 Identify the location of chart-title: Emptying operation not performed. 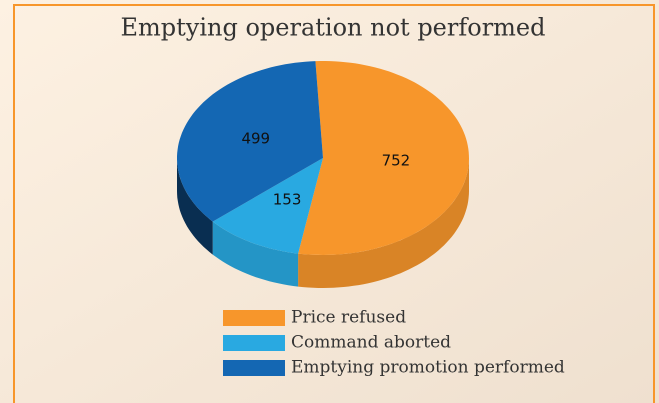
(333, 28).